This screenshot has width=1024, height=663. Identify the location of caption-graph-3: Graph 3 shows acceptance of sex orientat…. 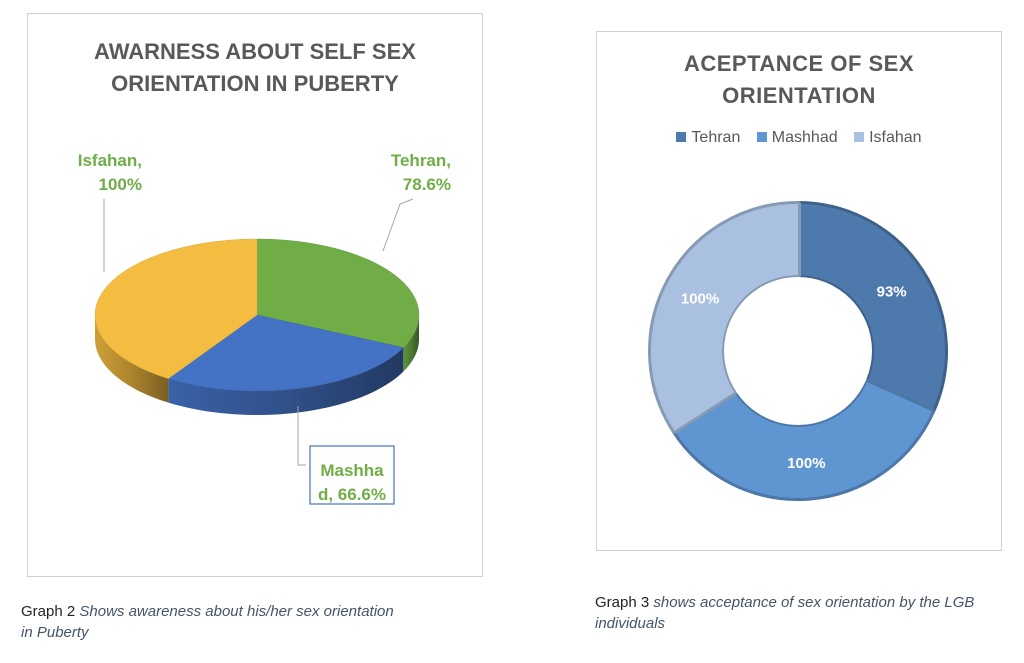
(800, 613).